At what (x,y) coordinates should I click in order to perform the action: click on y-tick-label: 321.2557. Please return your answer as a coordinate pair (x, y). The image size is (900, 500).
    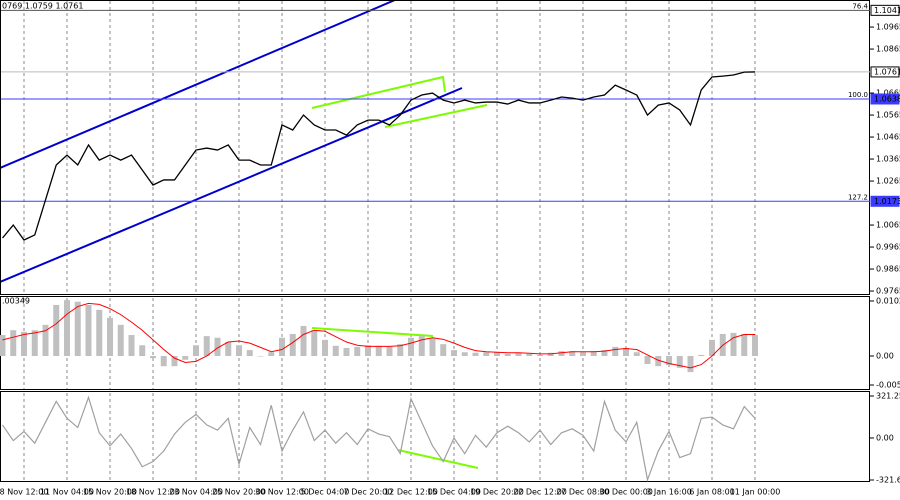
    Looking at the image, I should click on (888, 396).